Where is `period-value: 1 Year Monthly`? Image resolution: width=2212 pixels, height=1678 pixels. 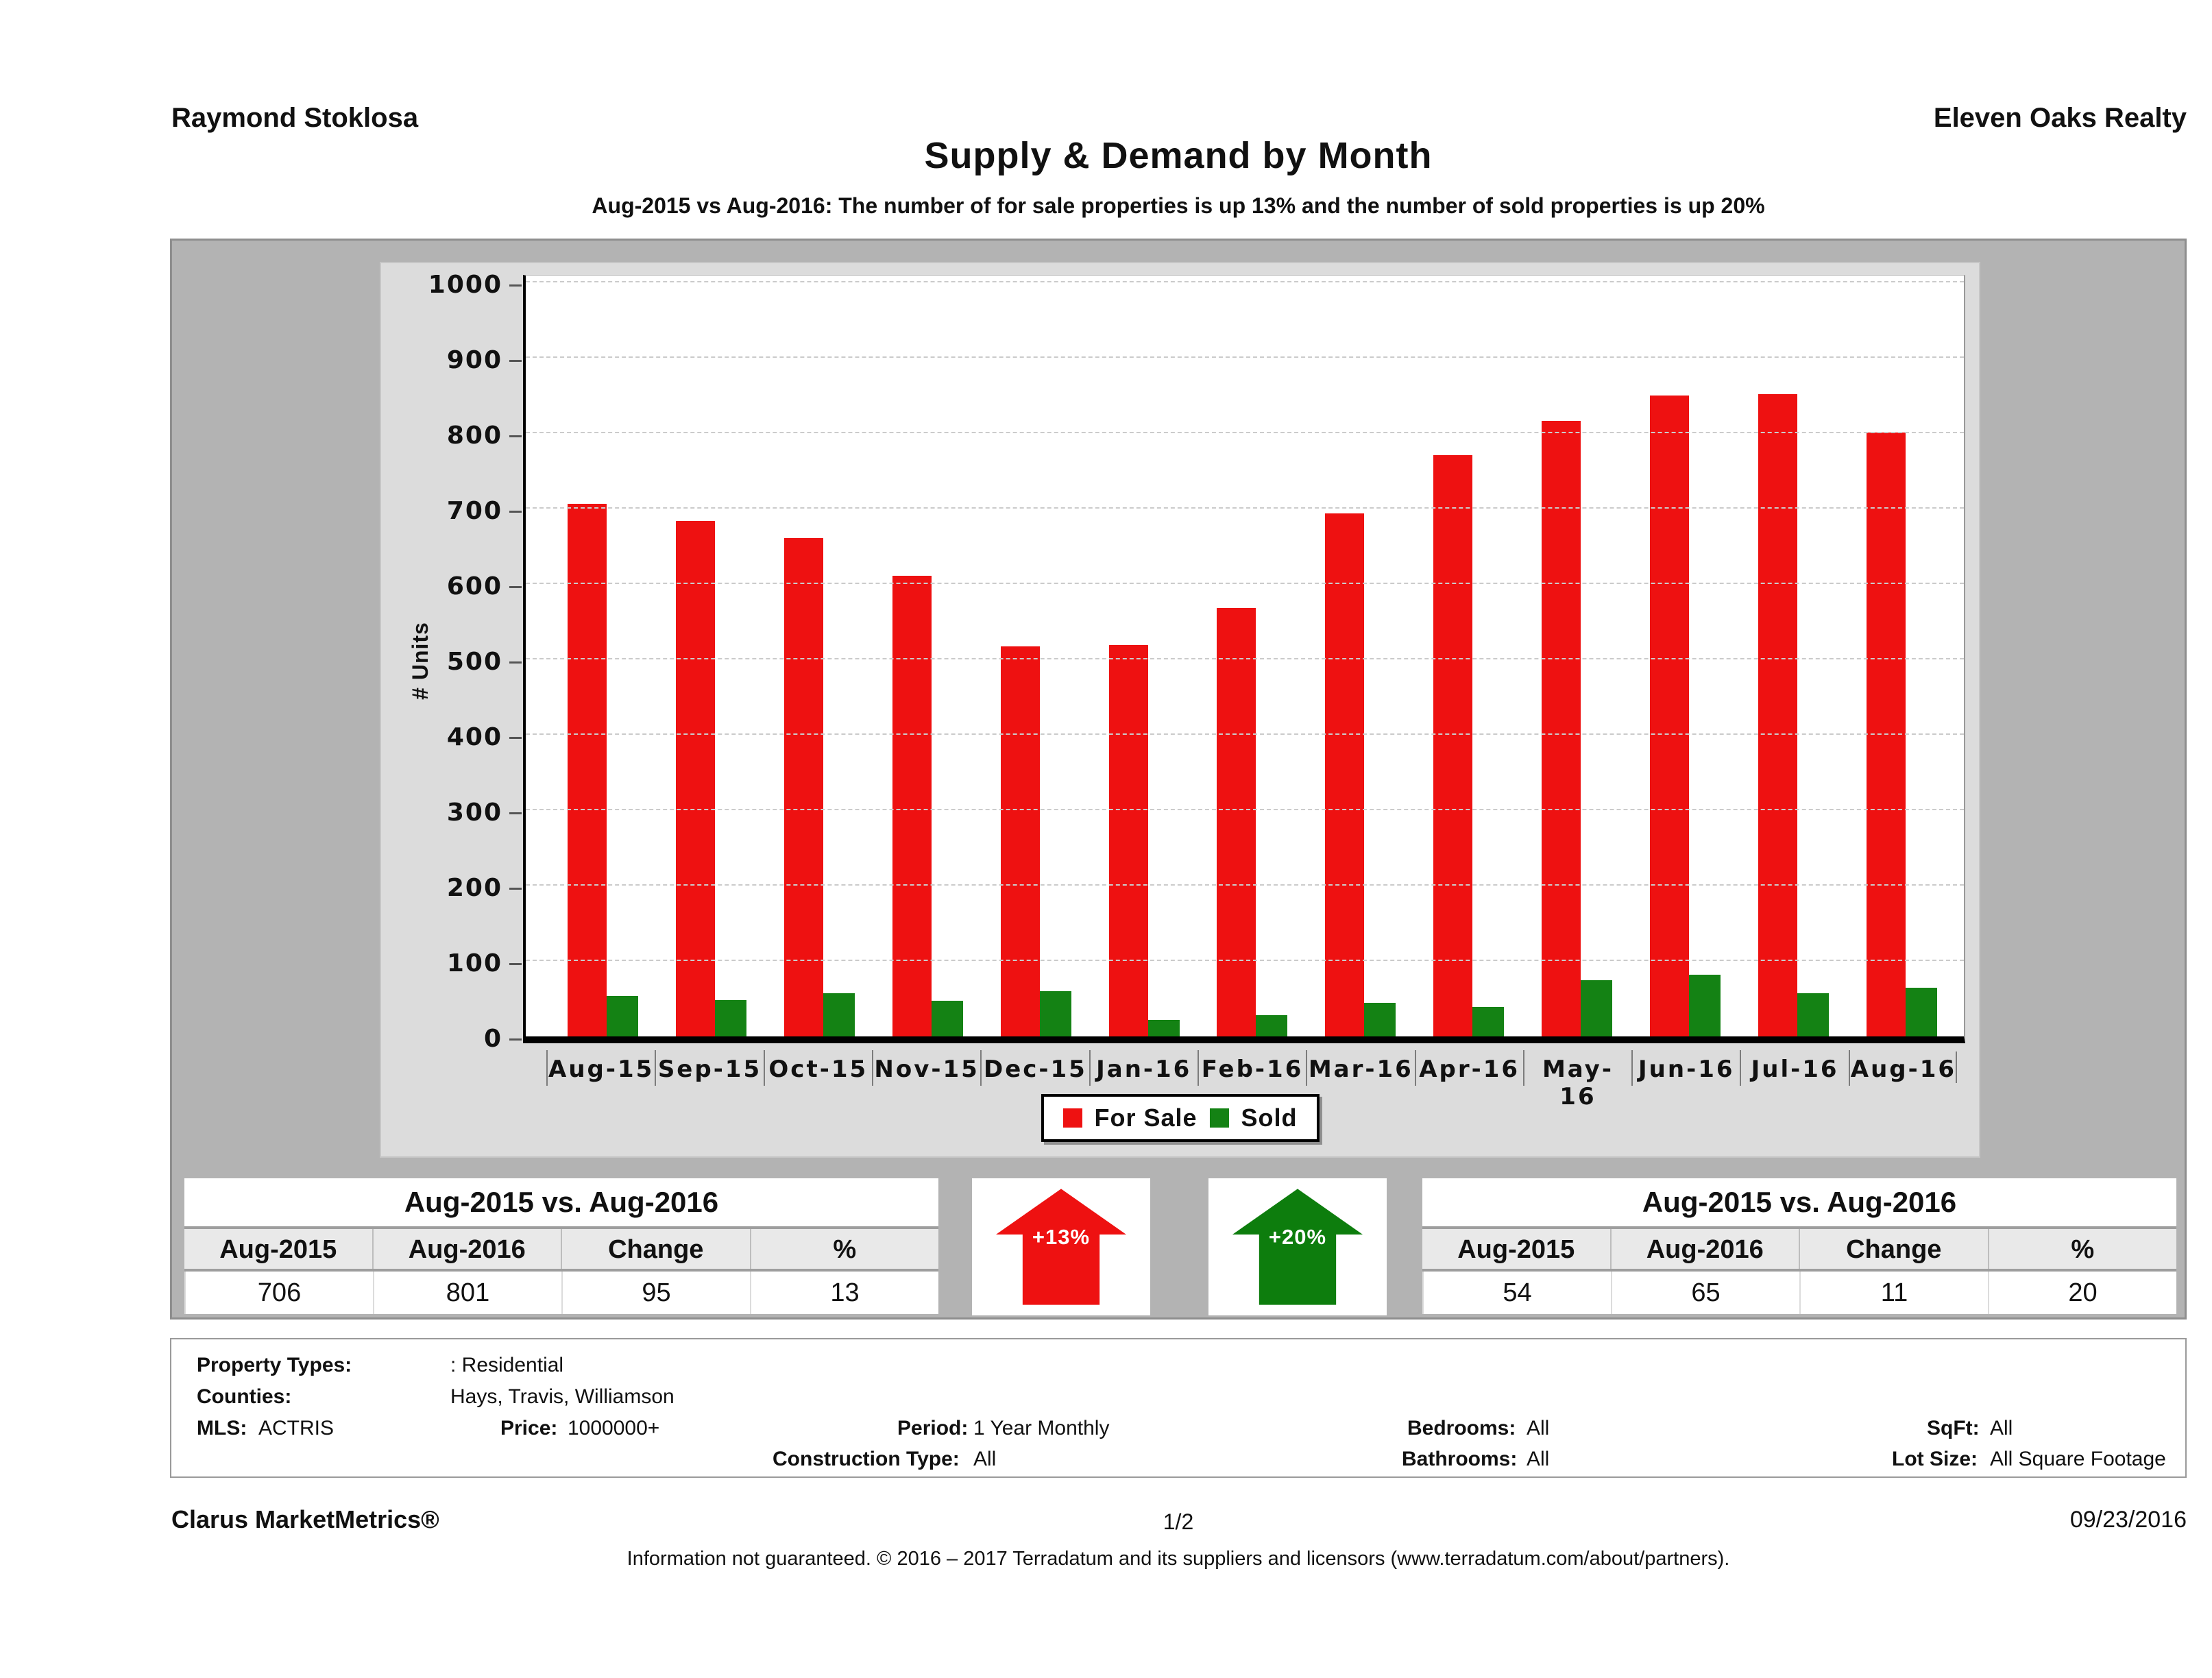 period-value: 1 Year Monthly is located at coordinates (1041, 1428).